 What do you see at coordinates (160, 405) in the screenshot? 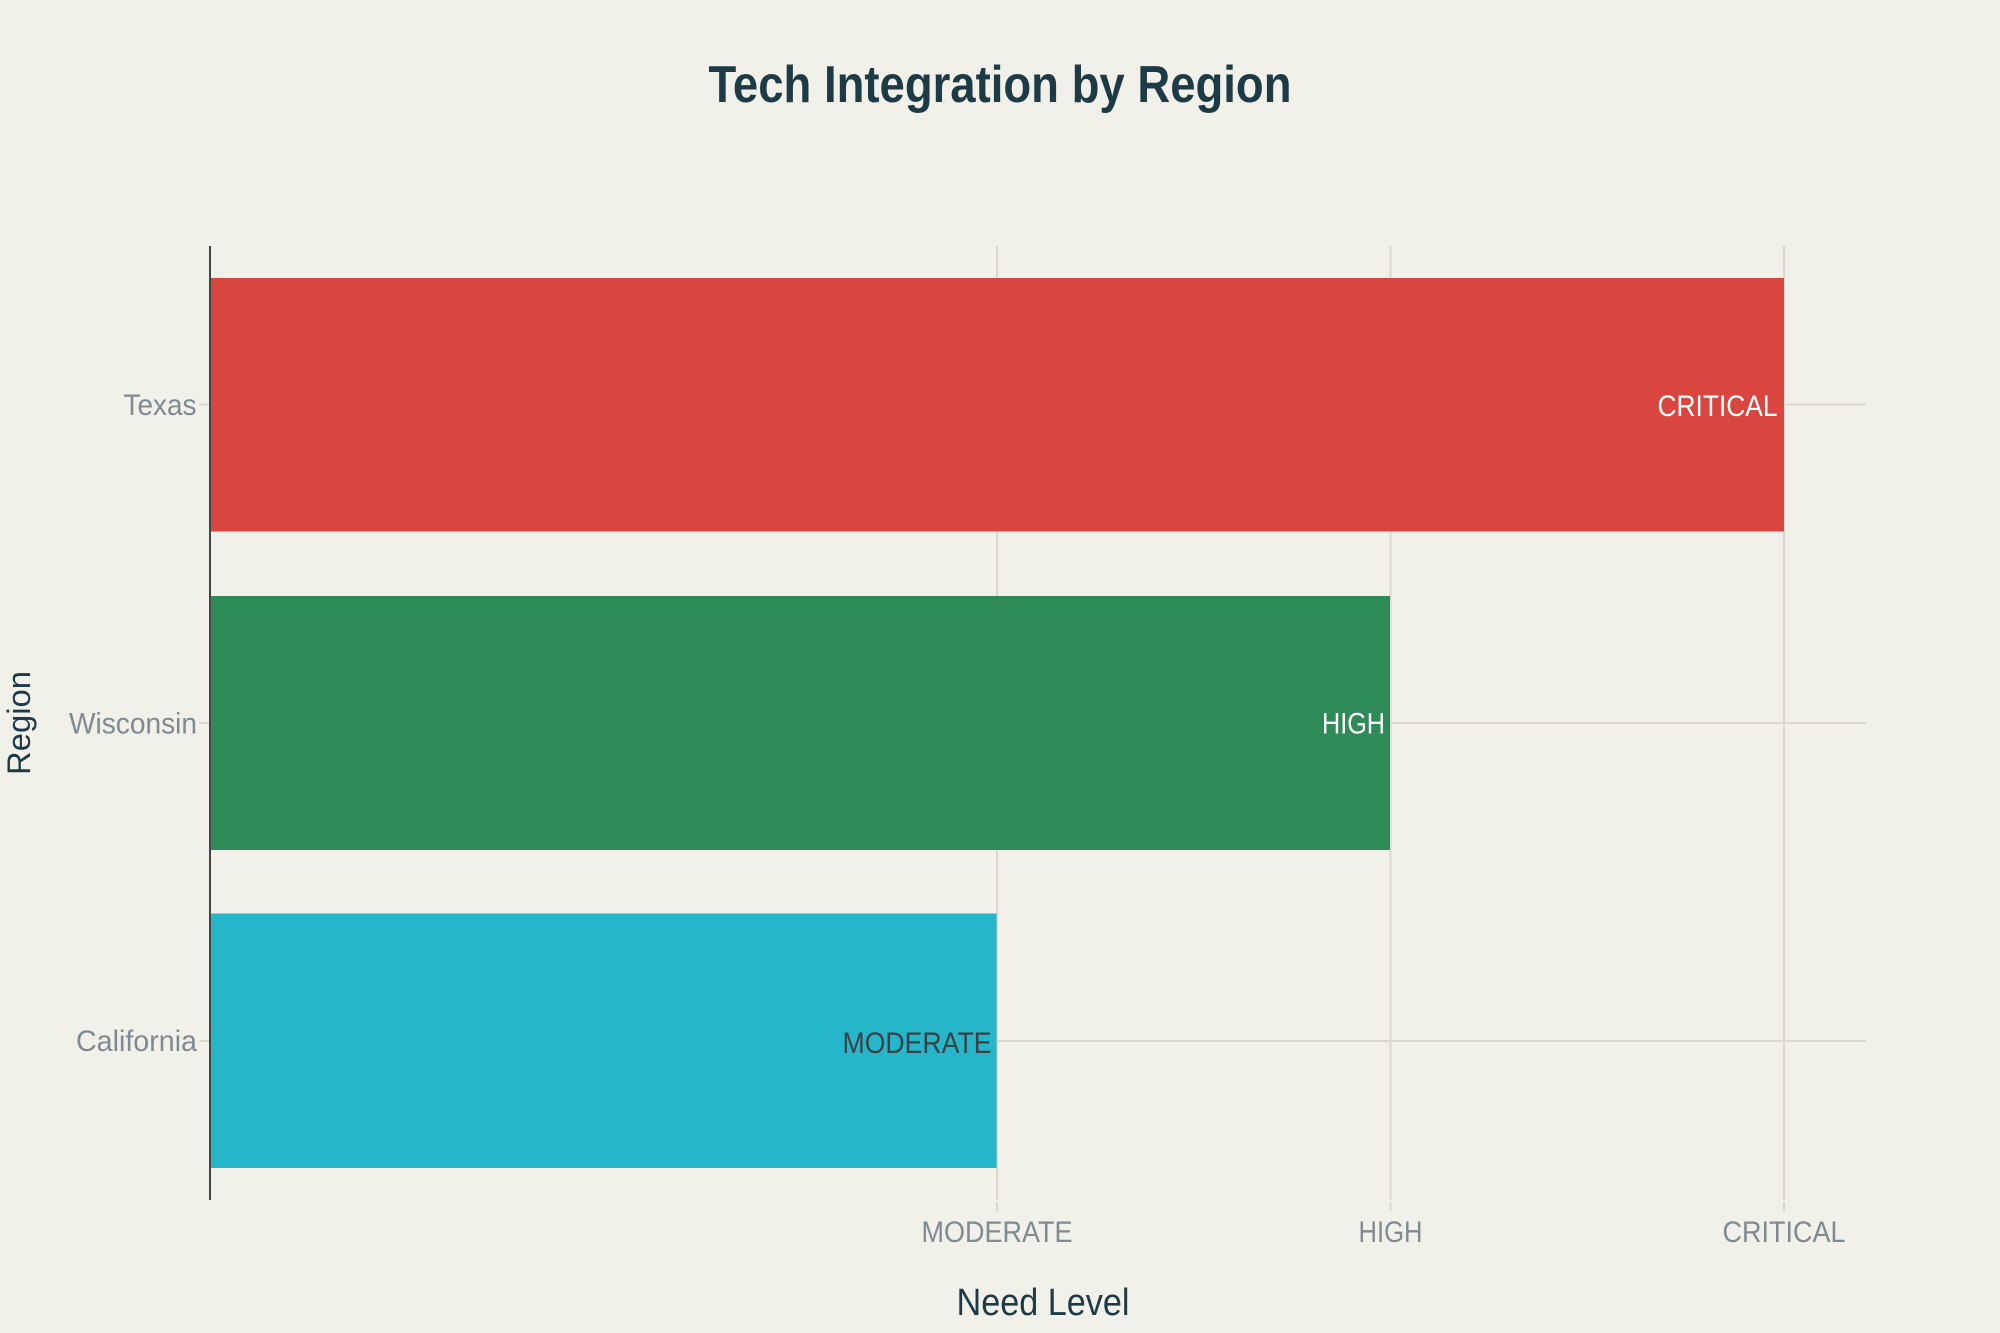
I see `svg-text: Texas` at bounding box center [160, 405].